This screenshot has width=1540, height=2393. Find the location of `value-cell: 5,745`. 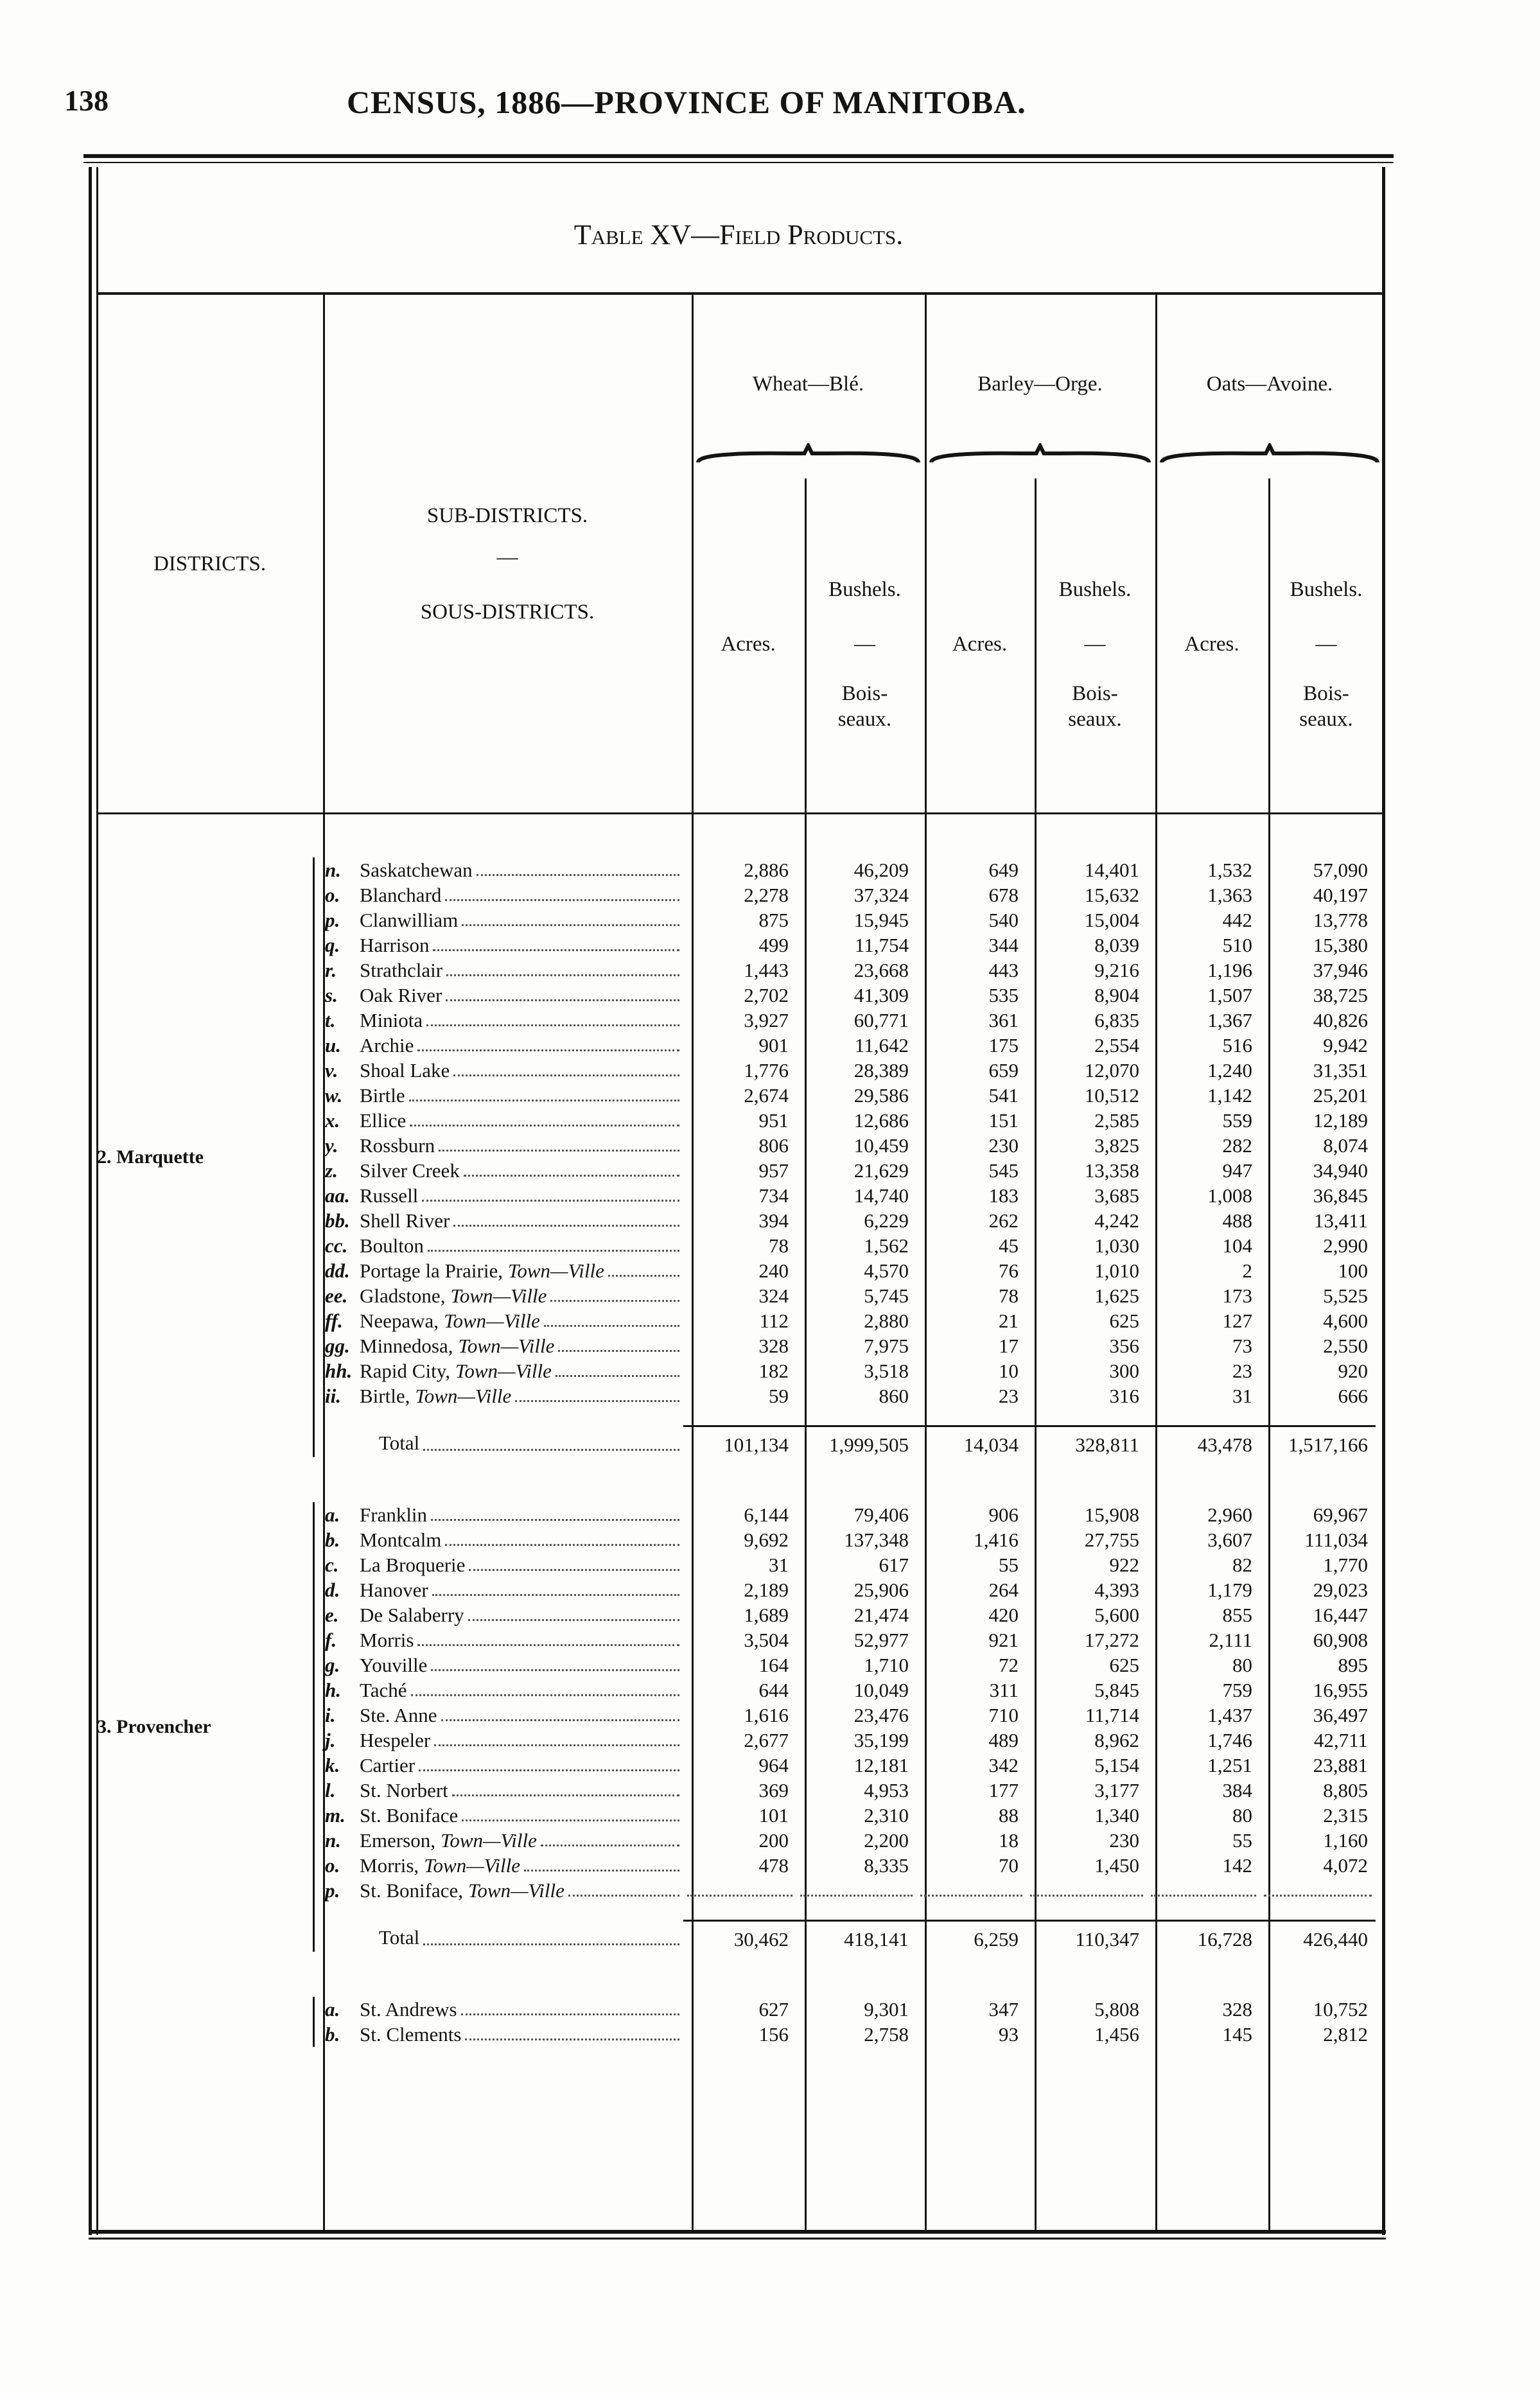

value-cell: 5,745 is located at coordinates (886, 1295).